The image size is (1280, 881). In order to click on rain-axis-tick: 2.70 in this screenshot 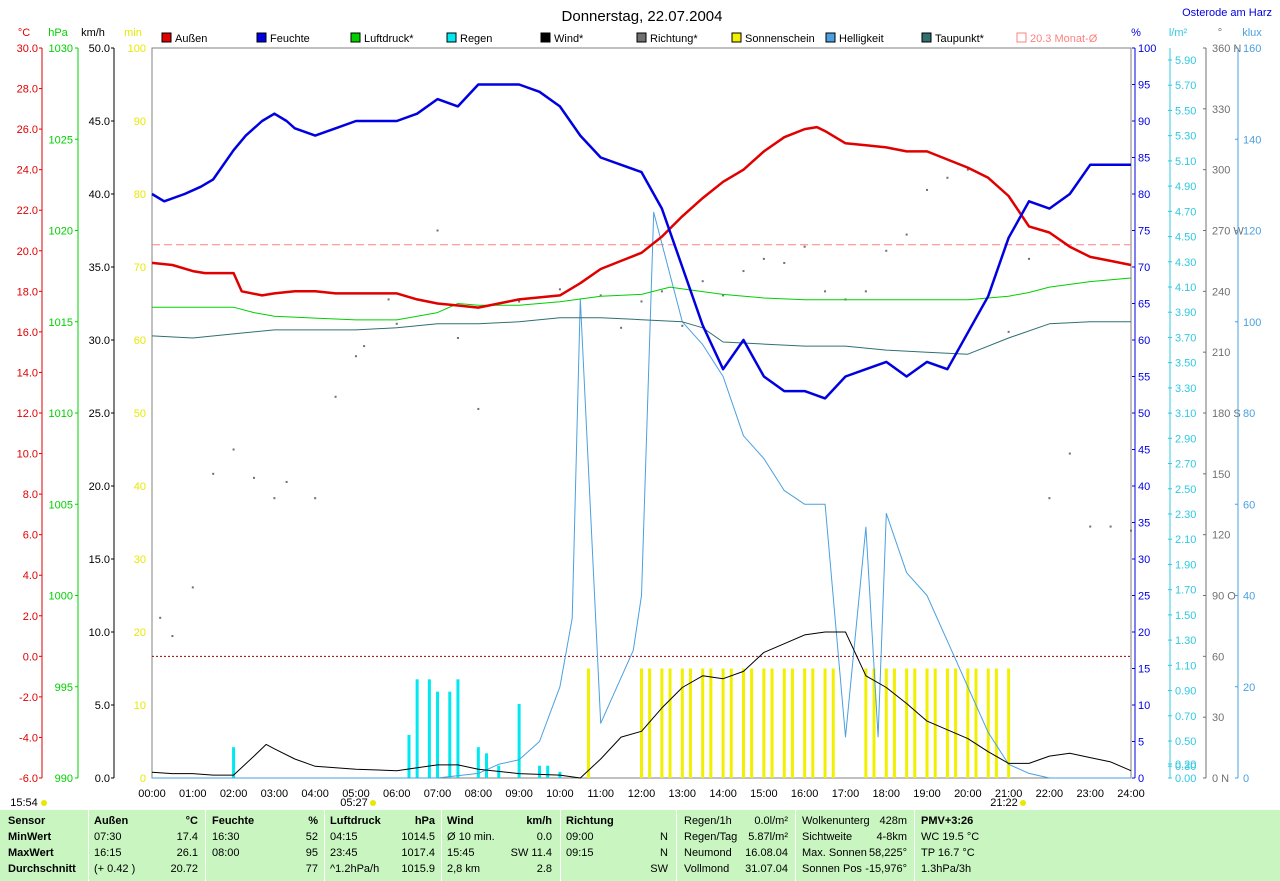, I will do `click(1185, 465)`.